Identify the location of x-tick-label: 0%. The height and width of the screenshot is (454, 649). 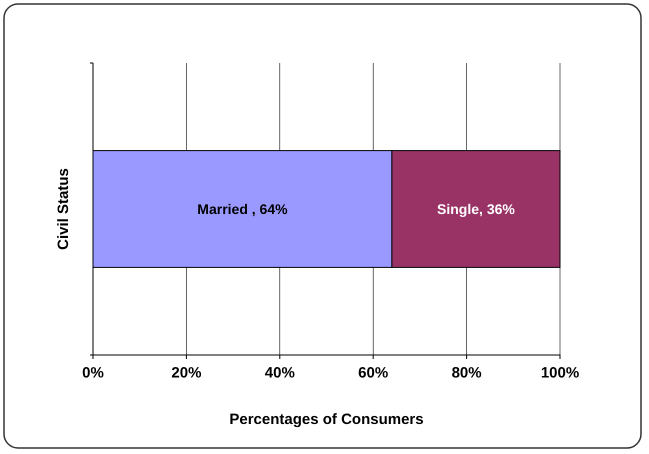
(93, 373).